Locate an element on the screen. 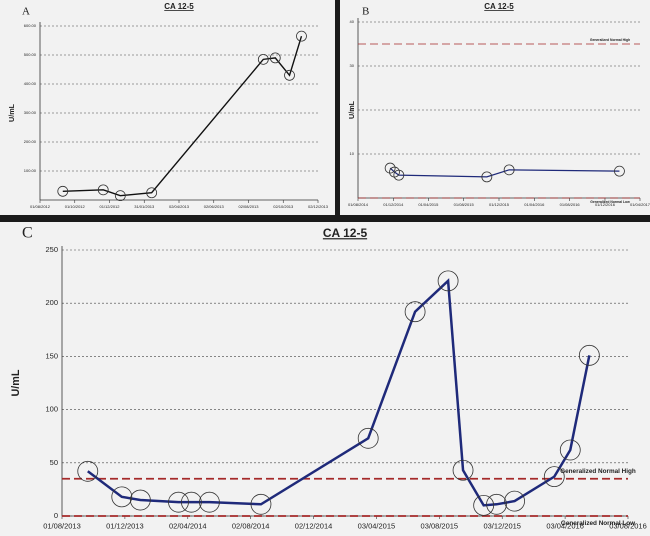 The width and height of the screenshot is (650, 536). x-tick-label: 03/08/2015 is located at coordinates (440, 525).